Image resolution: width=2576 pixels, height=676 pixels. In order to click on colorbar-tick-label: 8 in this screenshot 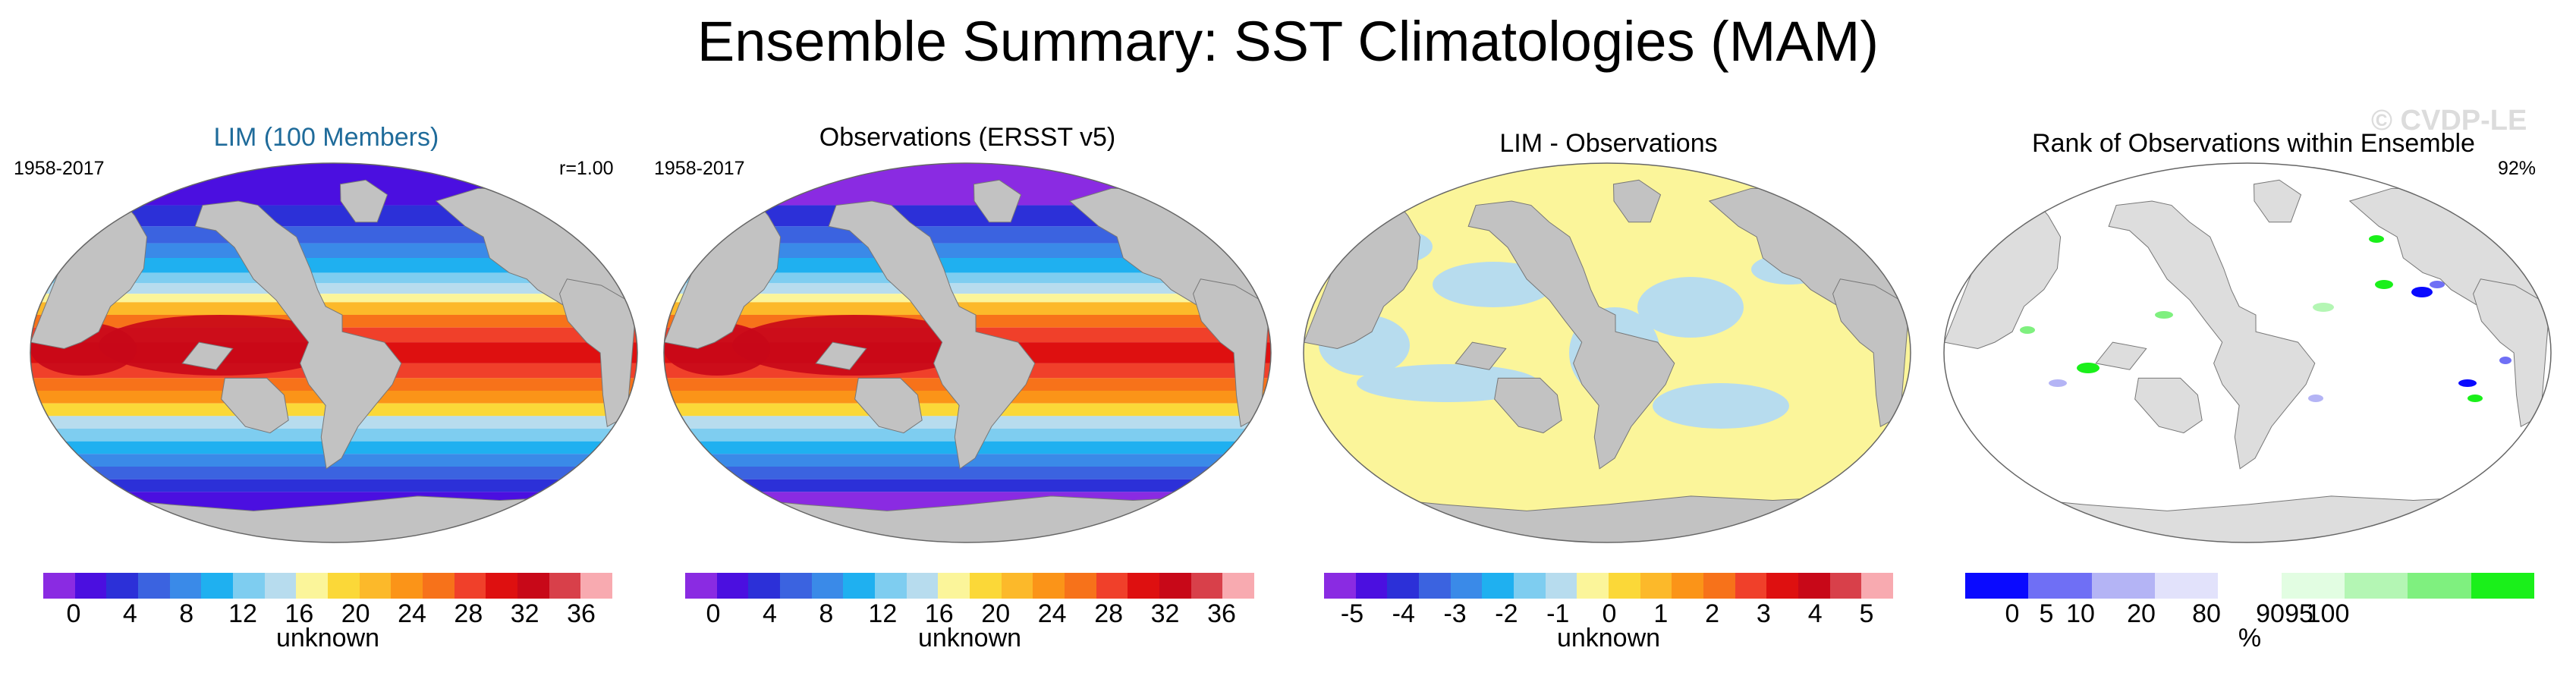, I will do `click(826, 613)`.